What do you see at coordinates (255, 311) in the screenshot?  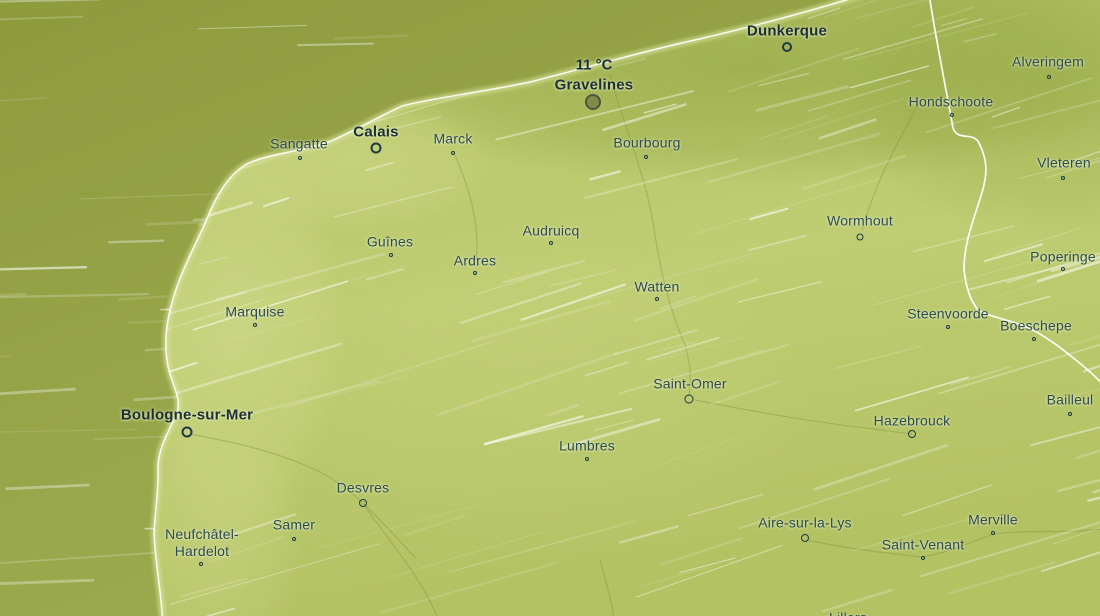 I see `city-label-marquise: Marquise` at bounding box center [255, 311].